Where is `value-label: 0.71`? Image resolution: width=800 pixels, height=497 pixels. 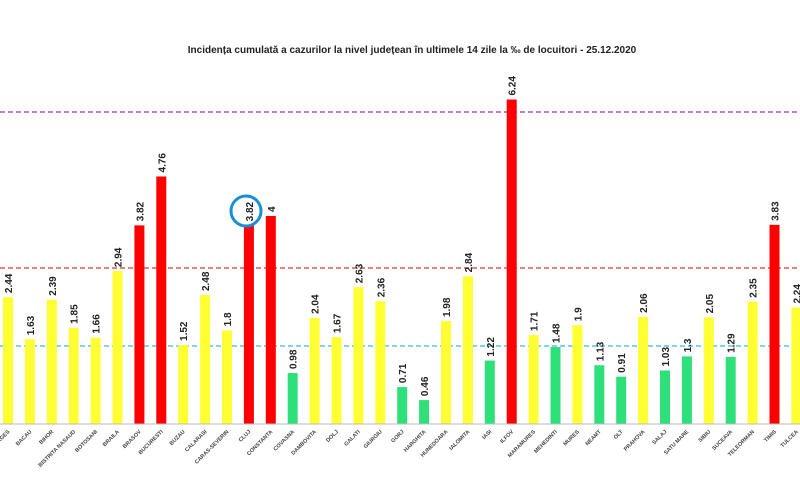
value-label: 0.71 is located at coordinates (403, 373).